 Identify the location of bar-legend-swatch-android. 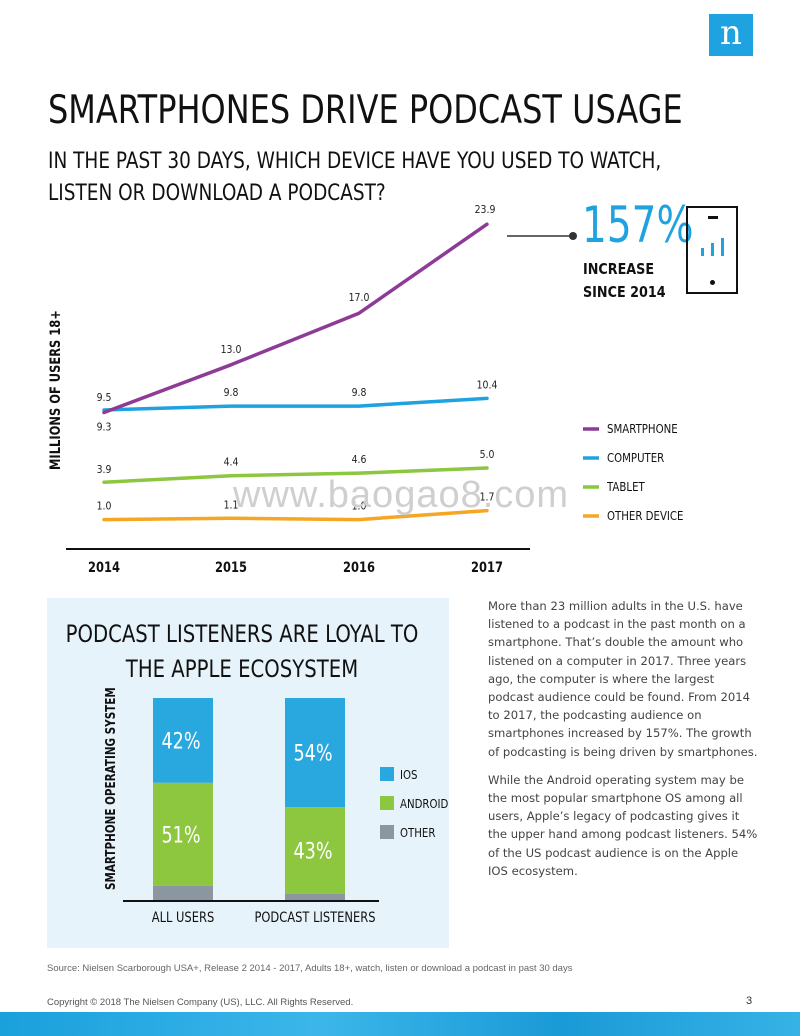
(387, 803).